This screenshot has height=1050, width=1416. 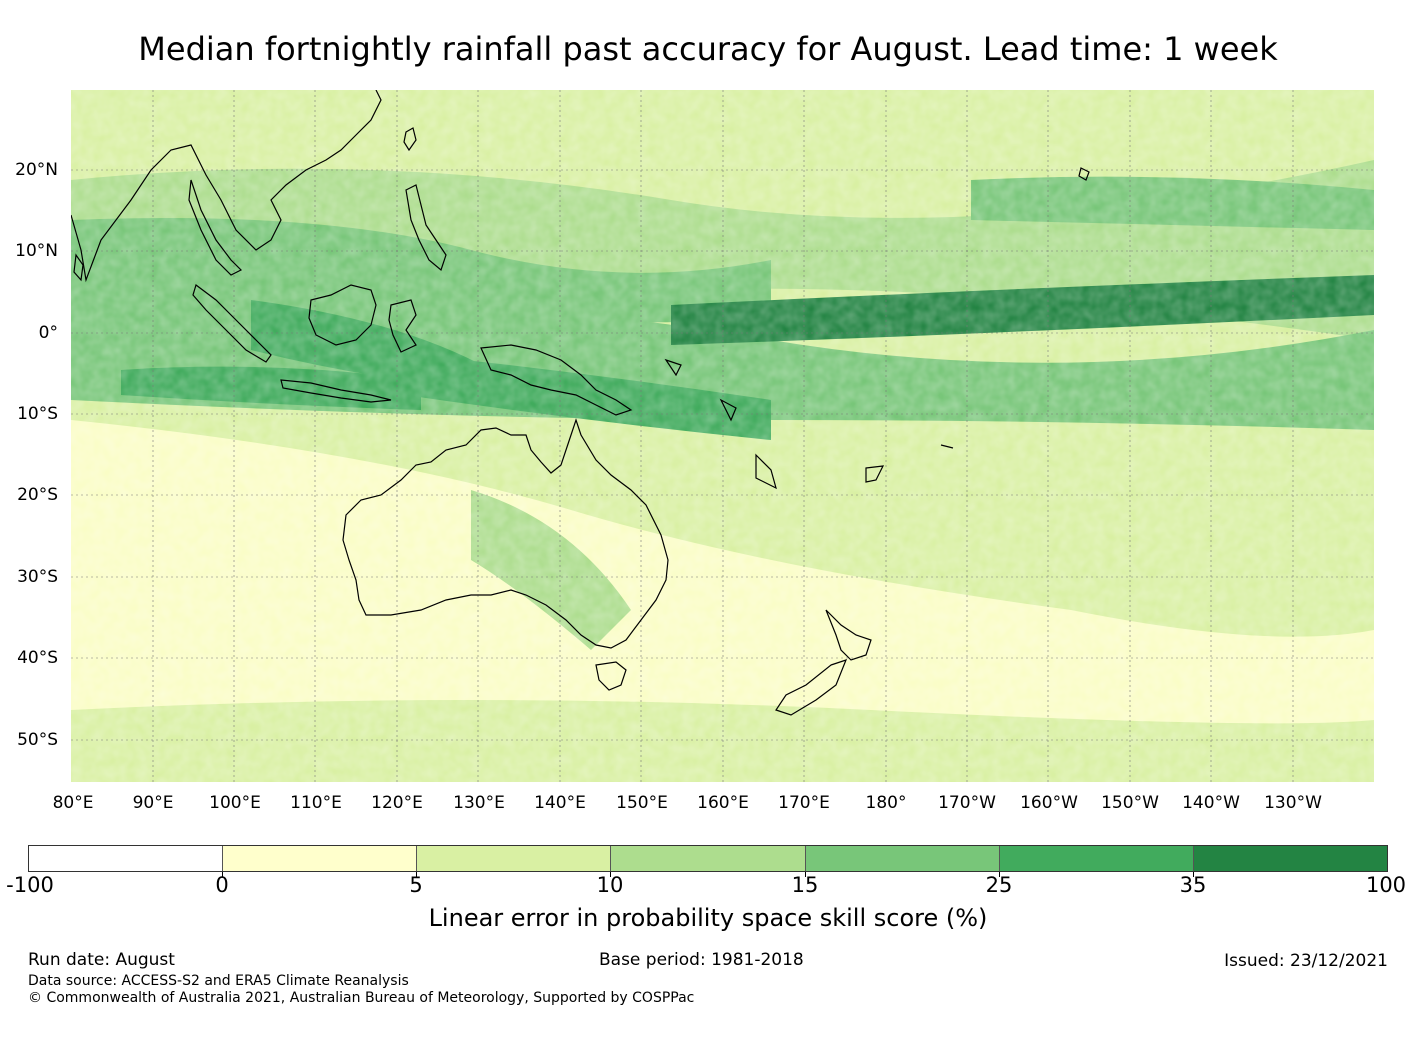 What do you see at coordinates (426, 228) in the screenshot?
I see `philippines-coast` at bounding box center [426, 228].